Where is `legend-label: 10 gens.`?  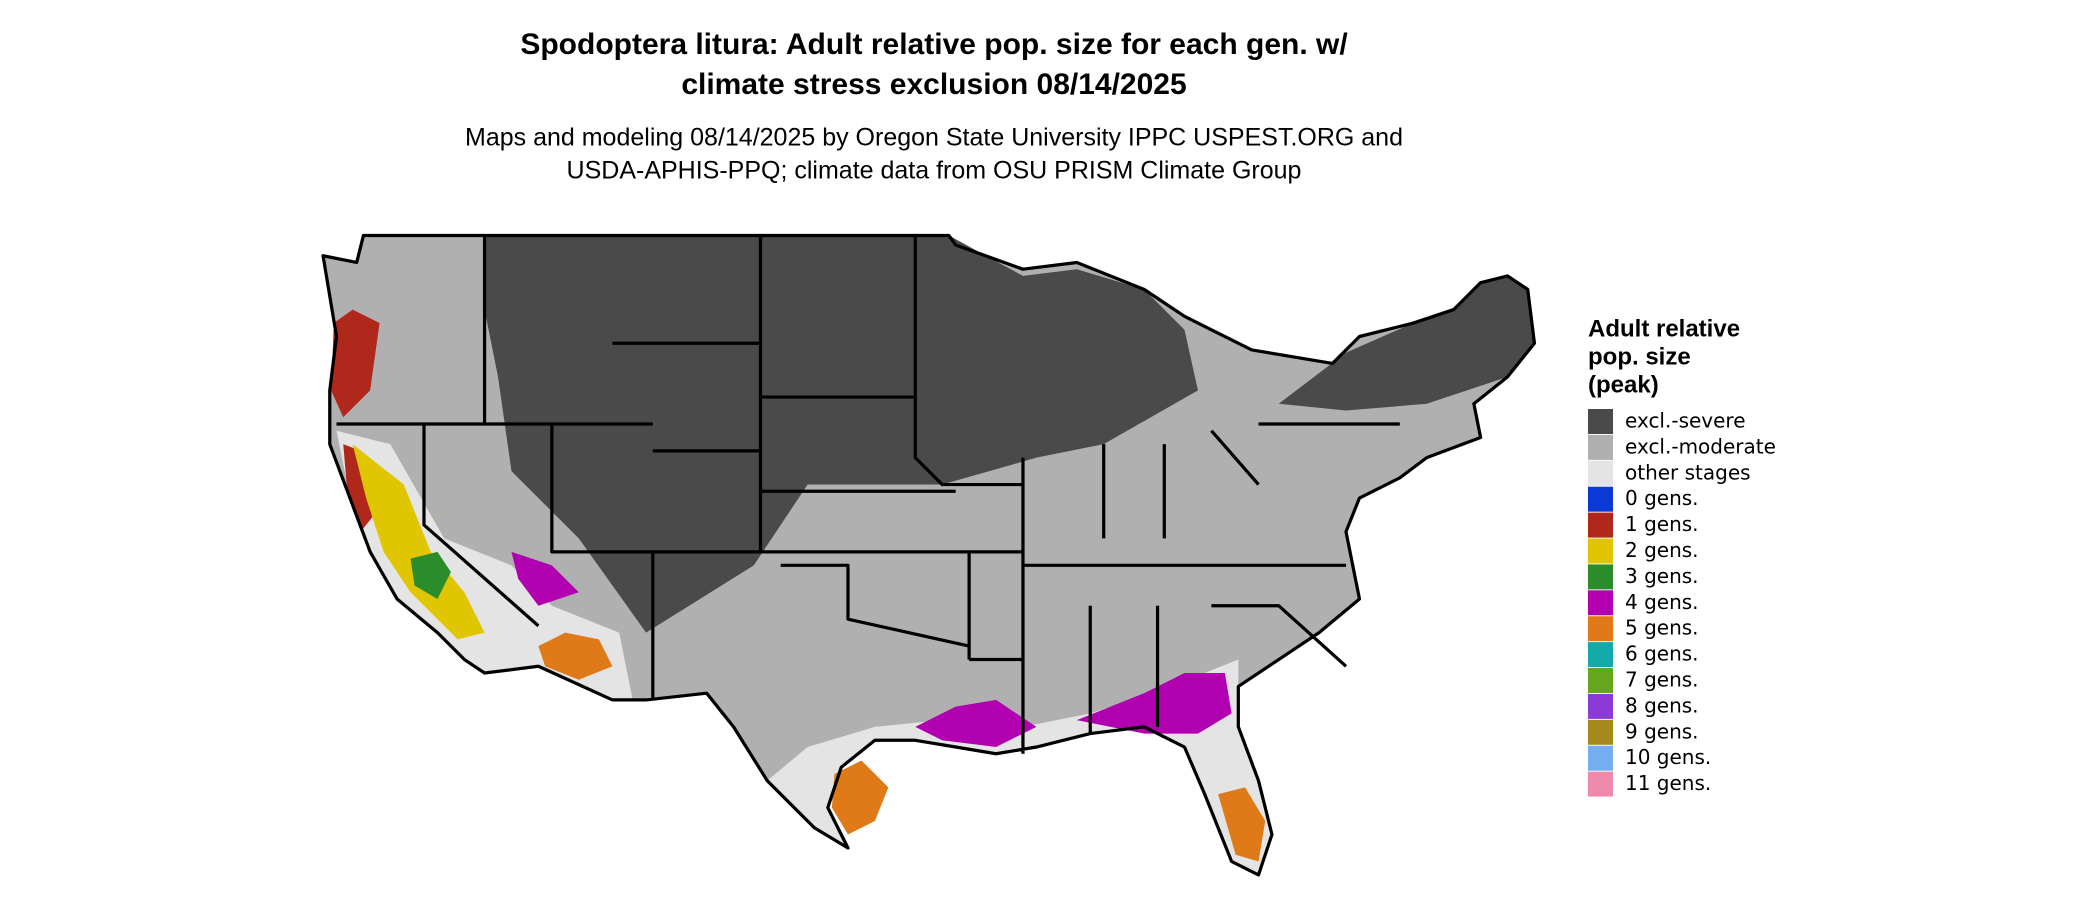 legend-label: 10 gens. is located at coordinates (1668, 757).